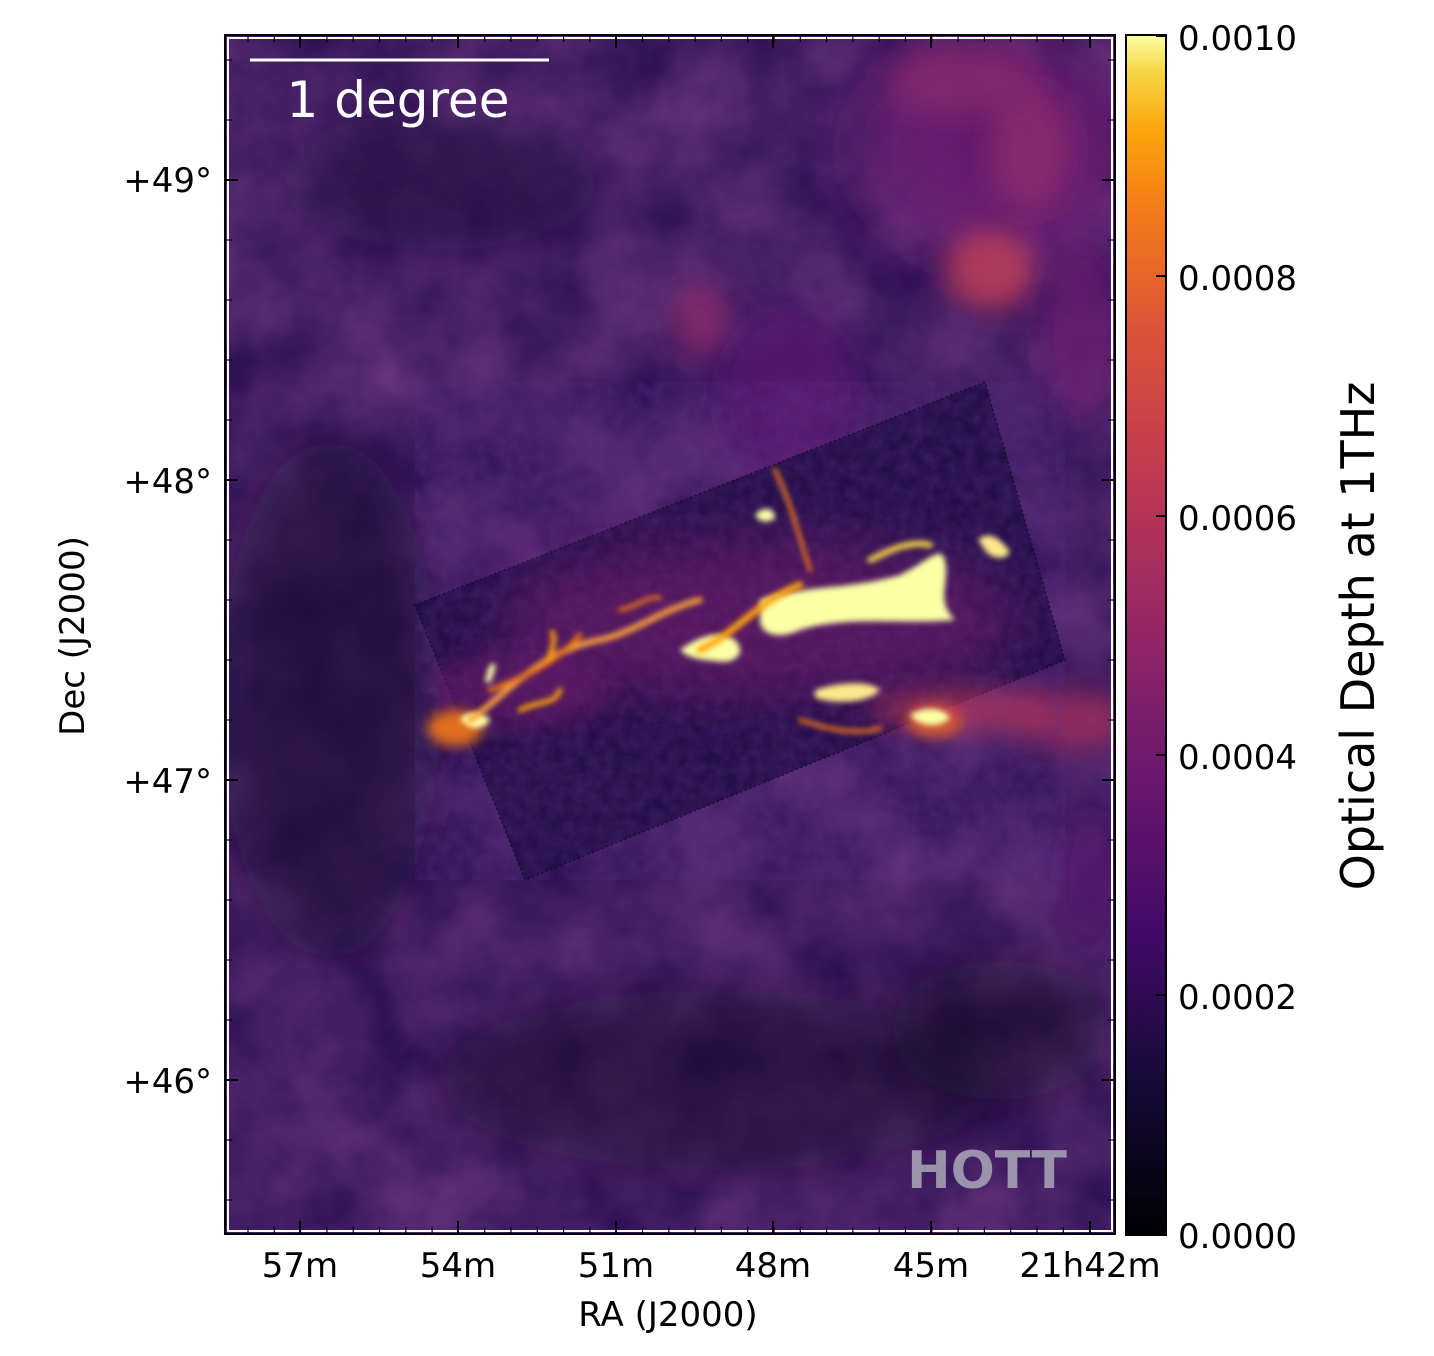 This screenshot has width=1434, height=1356. What do you see at coordinates (1237, 519) in the screenshot?
I see `colorbar-tick-label: 0.0006` at bounding box center [1237, 519].